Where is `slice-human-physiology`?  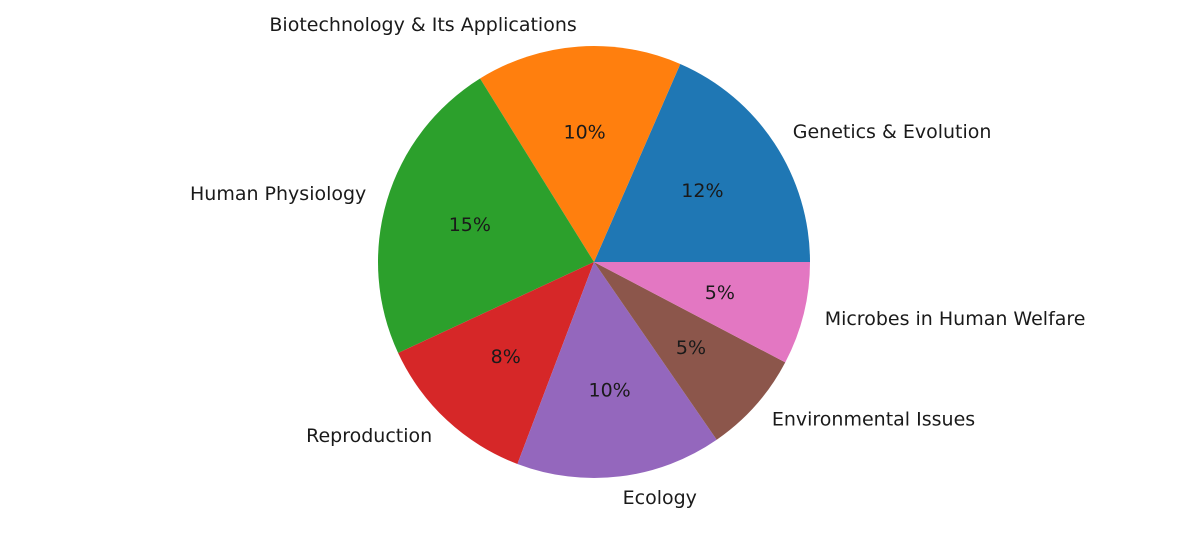
slice-human-physiology is located at coordinates (486, 216).